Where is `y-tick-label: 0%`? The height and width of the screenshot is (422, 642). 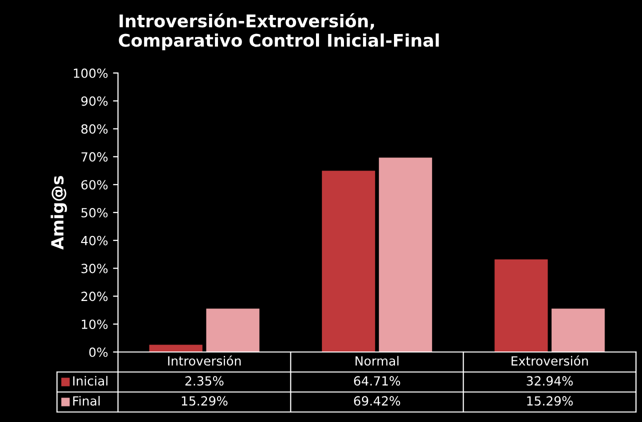 y-tick-label: 0% is located at coordinates (98, 352).